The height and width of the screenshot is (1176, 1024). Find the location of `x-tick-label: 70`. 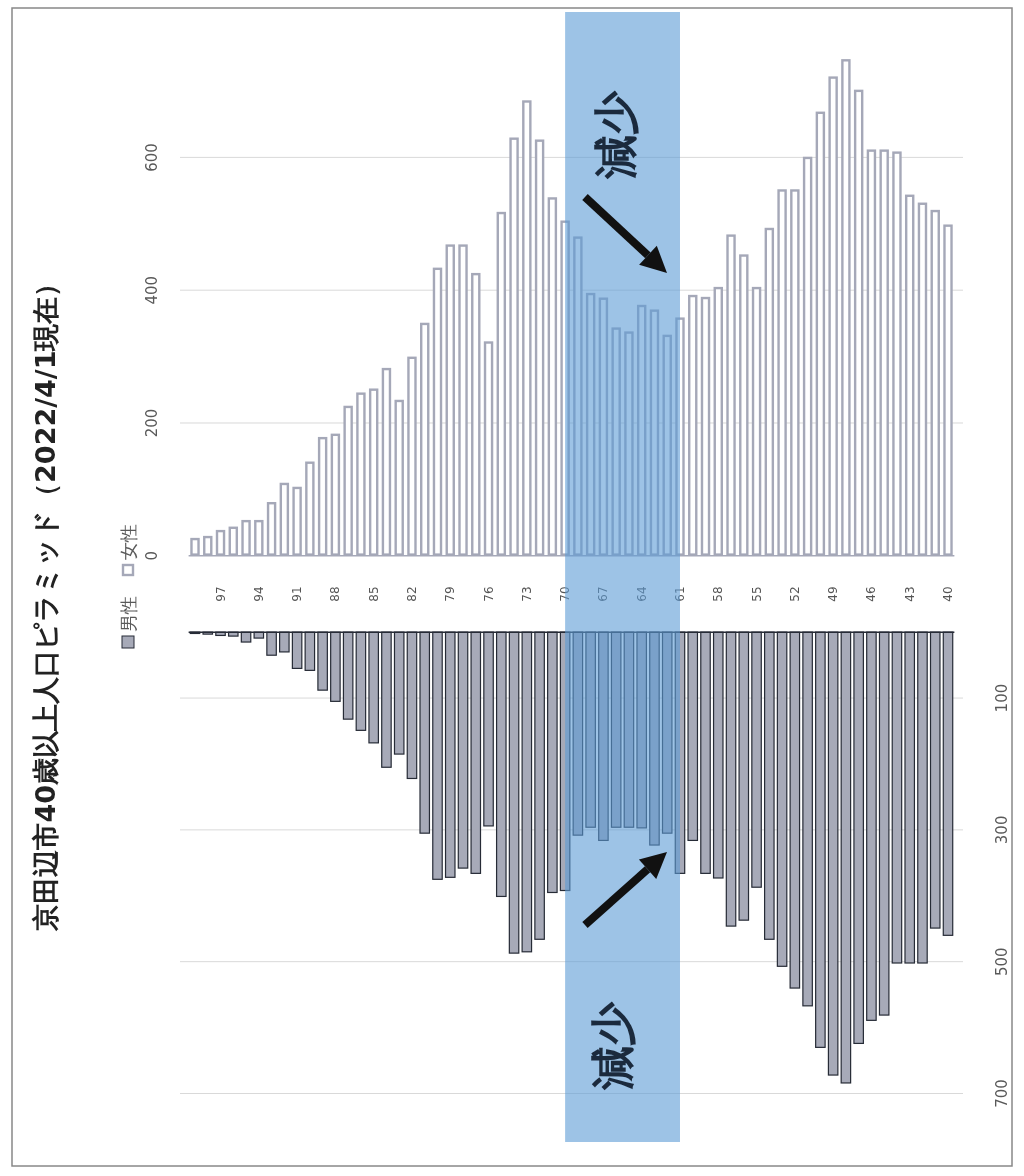

x-tick-label: 70 is located at coordinates (565, 594).